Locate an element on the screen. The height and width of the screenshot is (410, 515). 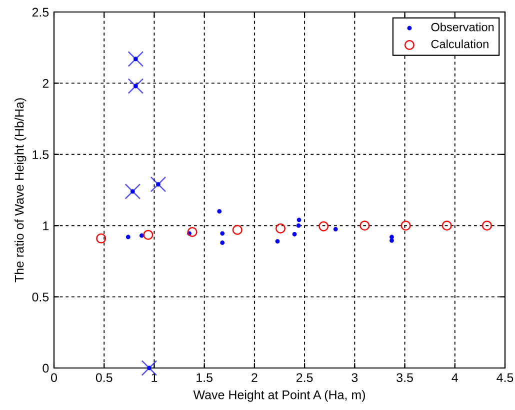
y-tick-label: 2.5 is located at coordinates (40, 12).